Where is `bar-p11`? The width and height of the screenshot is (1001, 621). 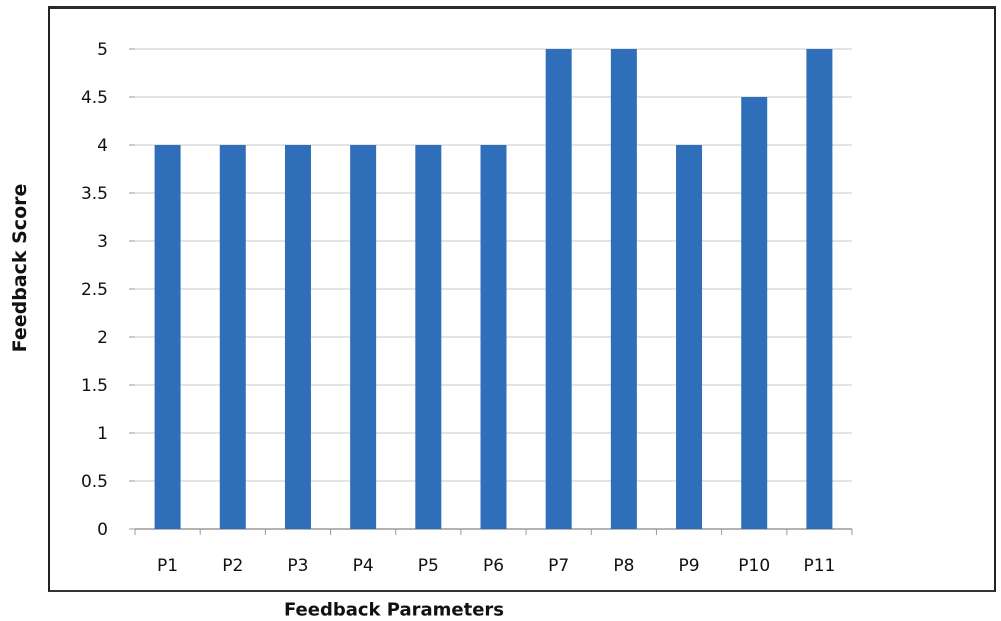 bar-p11 is located at coordinates (819, 289).